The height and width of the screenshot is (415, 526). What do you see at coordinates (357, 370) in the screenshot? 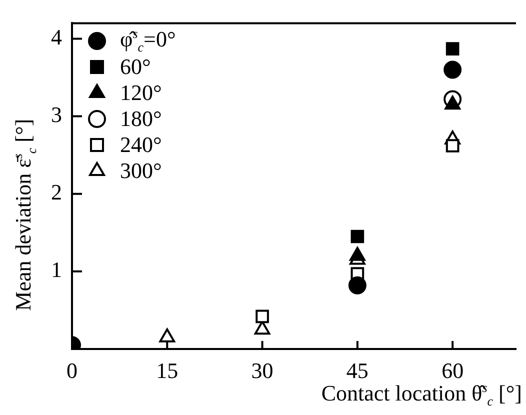
I see `x-tick-label: 45` at bounding box center [357, 370].